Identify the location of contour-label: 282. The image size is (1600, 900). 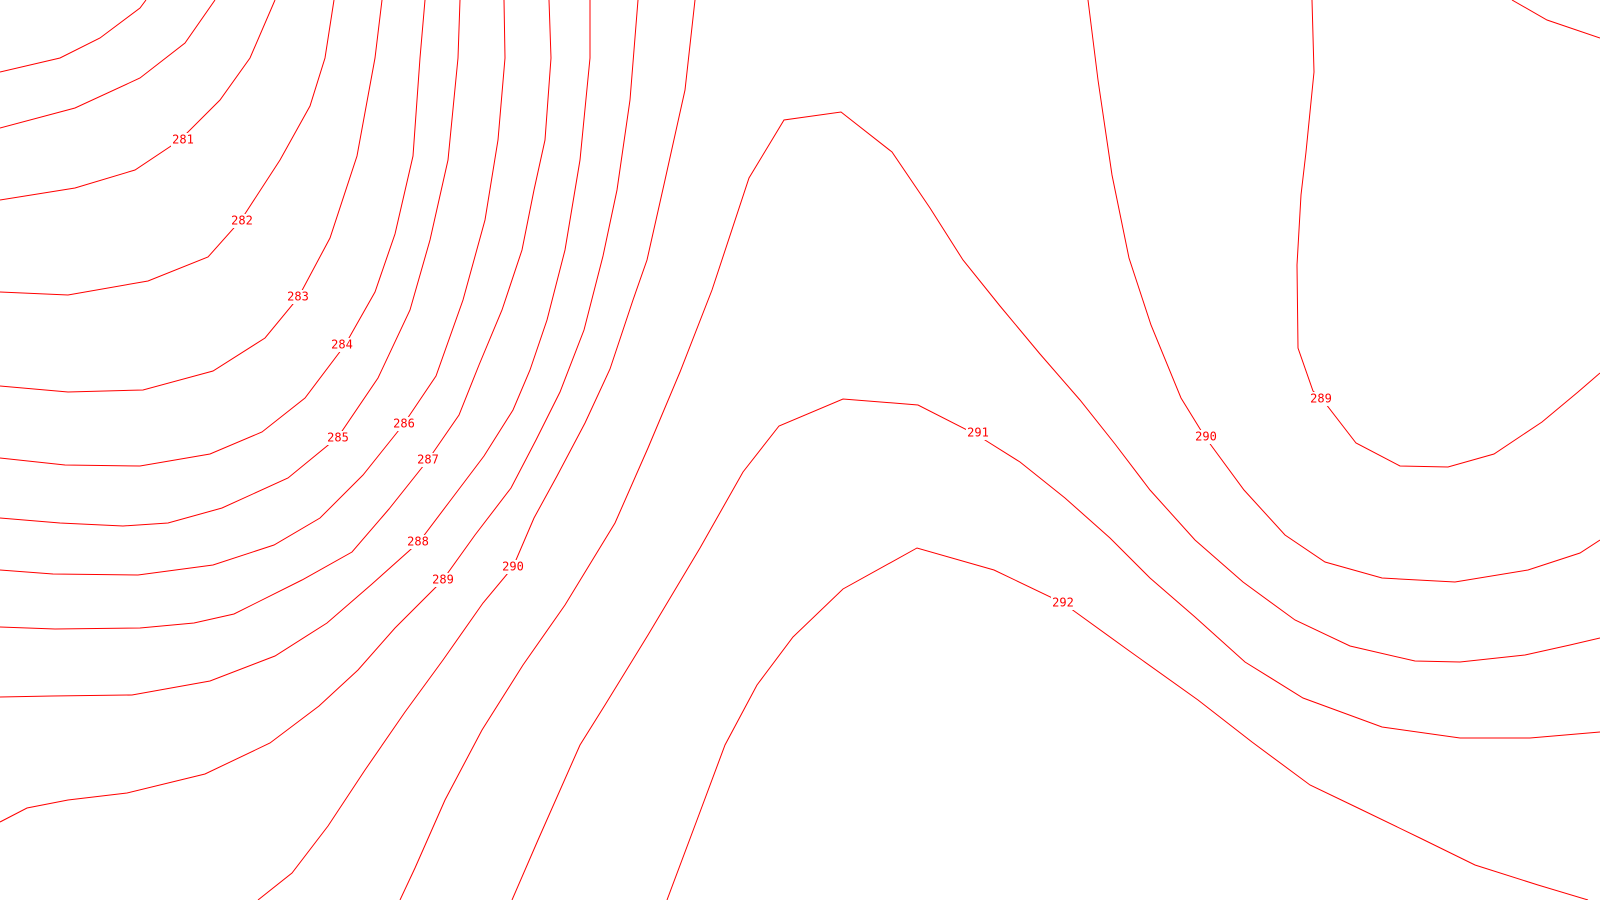
(242, 221).